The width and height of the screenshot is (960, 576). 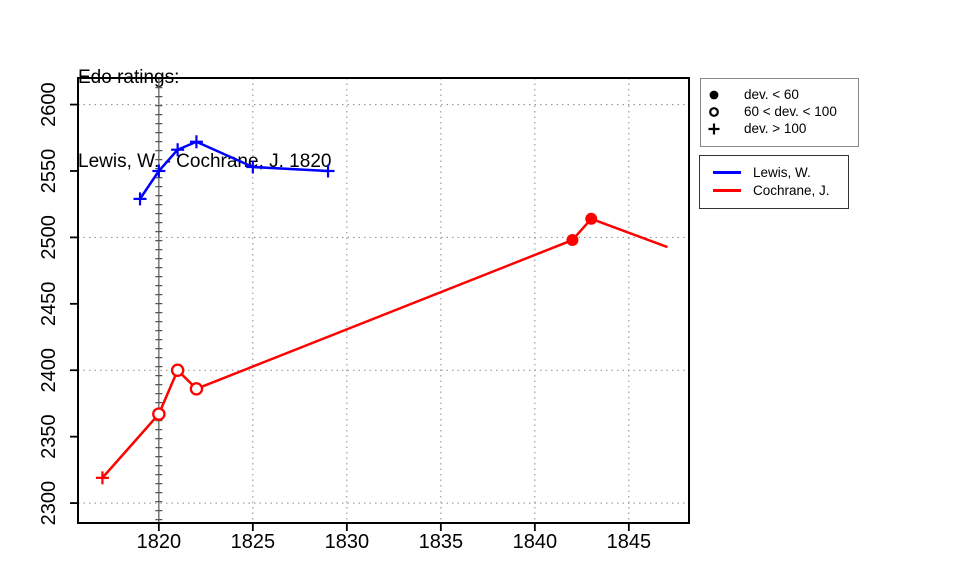 I want to click on y-axis-tick-label: 2300, so click(x=49, y=503).